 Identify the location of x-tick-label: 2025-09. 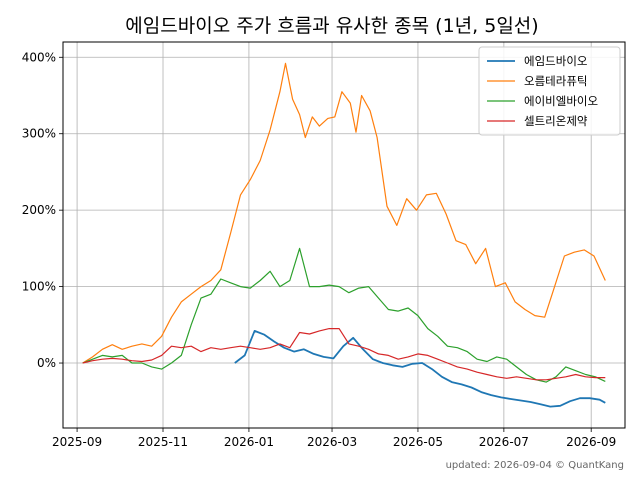
(77, 442).